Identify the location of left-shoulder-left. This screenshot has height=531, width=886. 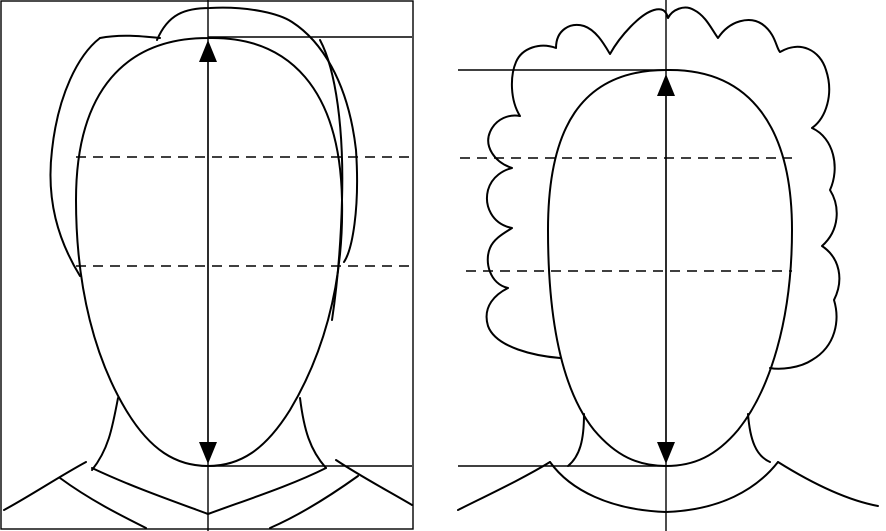
(45, 486).